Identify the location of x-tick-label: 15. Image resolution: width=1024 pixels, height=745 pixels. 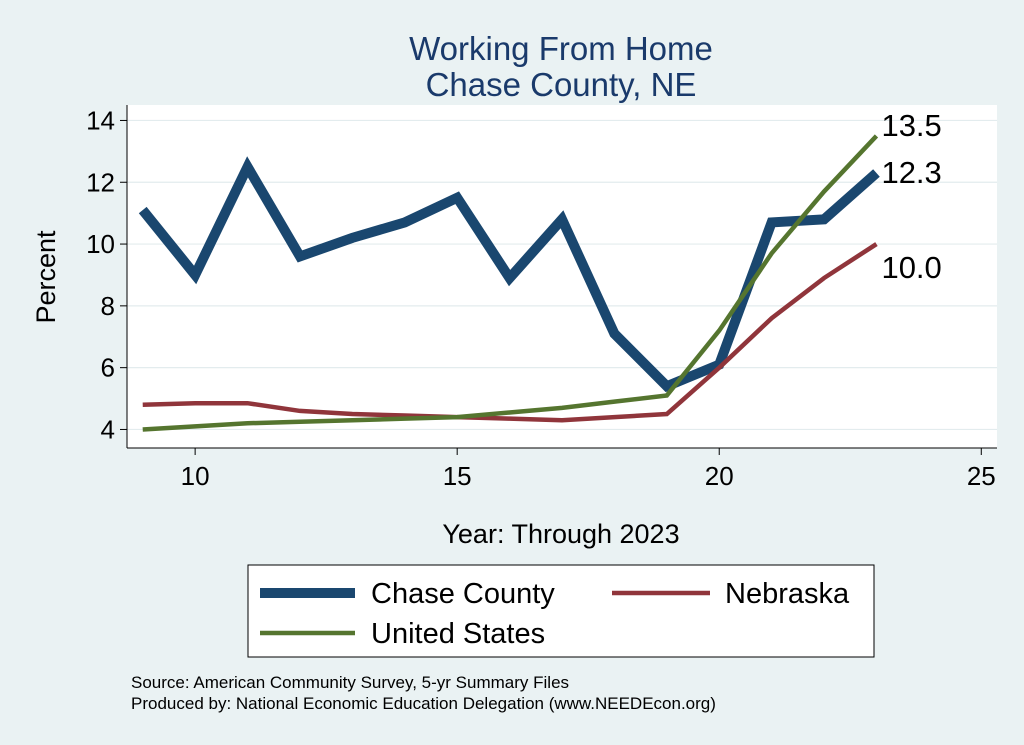
(457, 476).